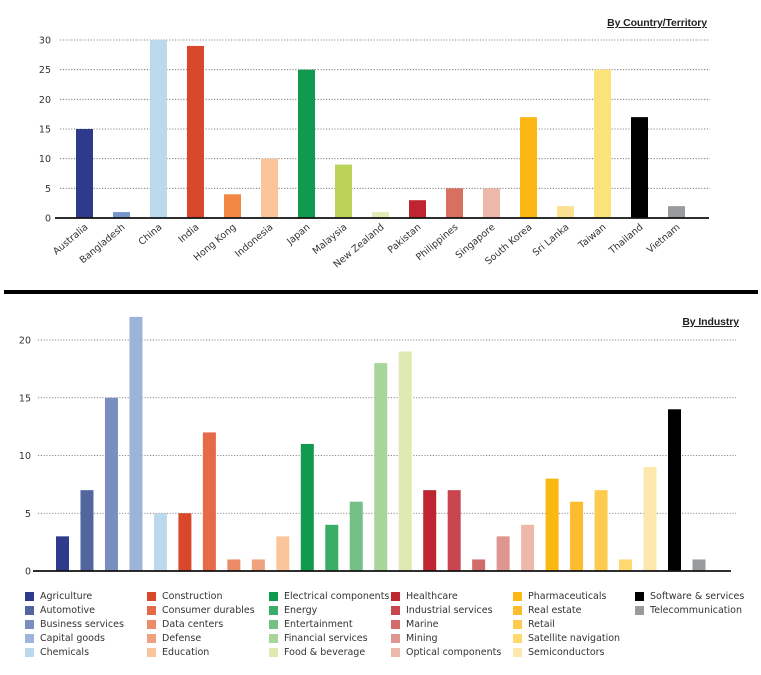 The width and height of the screenshot is (761, 675). Describe the element at coordinates (186, 652) in the screenshot. I see `legend-label: Education` at that location.